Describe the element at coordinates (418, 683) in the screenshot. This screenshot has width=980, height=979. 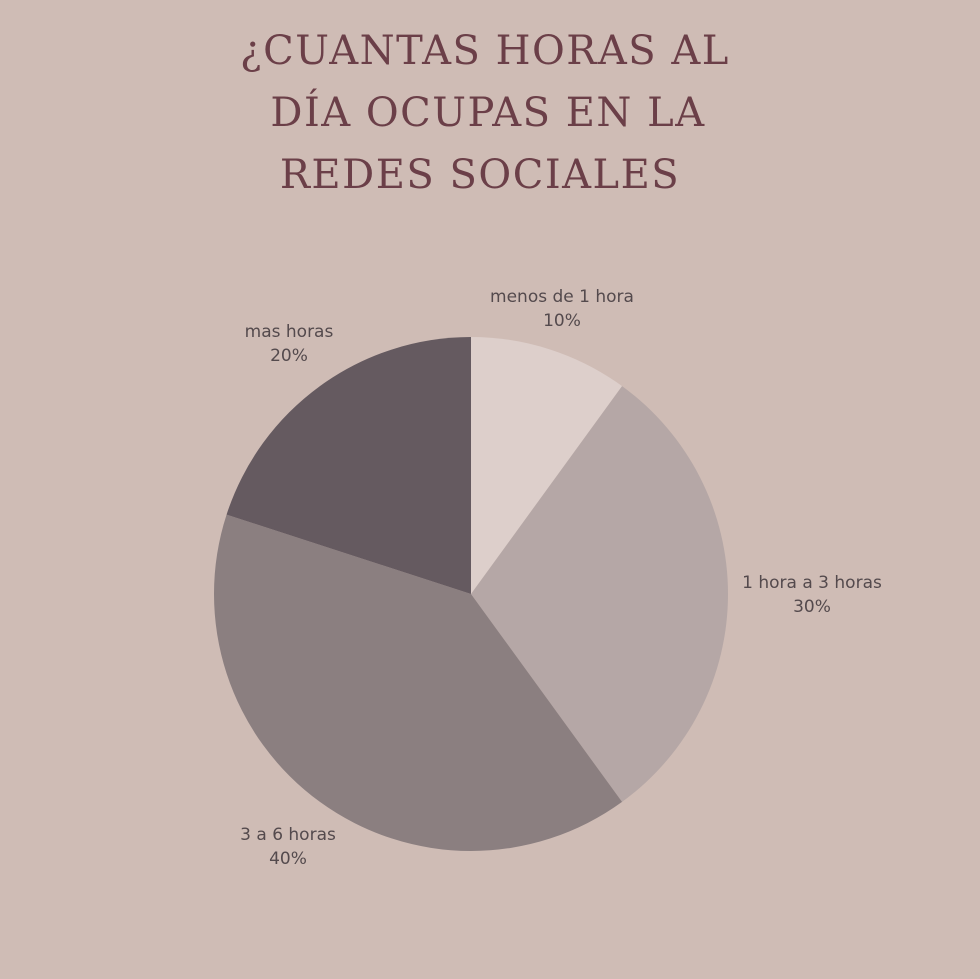
I see `pie-slice-3-a-6-horas` at that location.